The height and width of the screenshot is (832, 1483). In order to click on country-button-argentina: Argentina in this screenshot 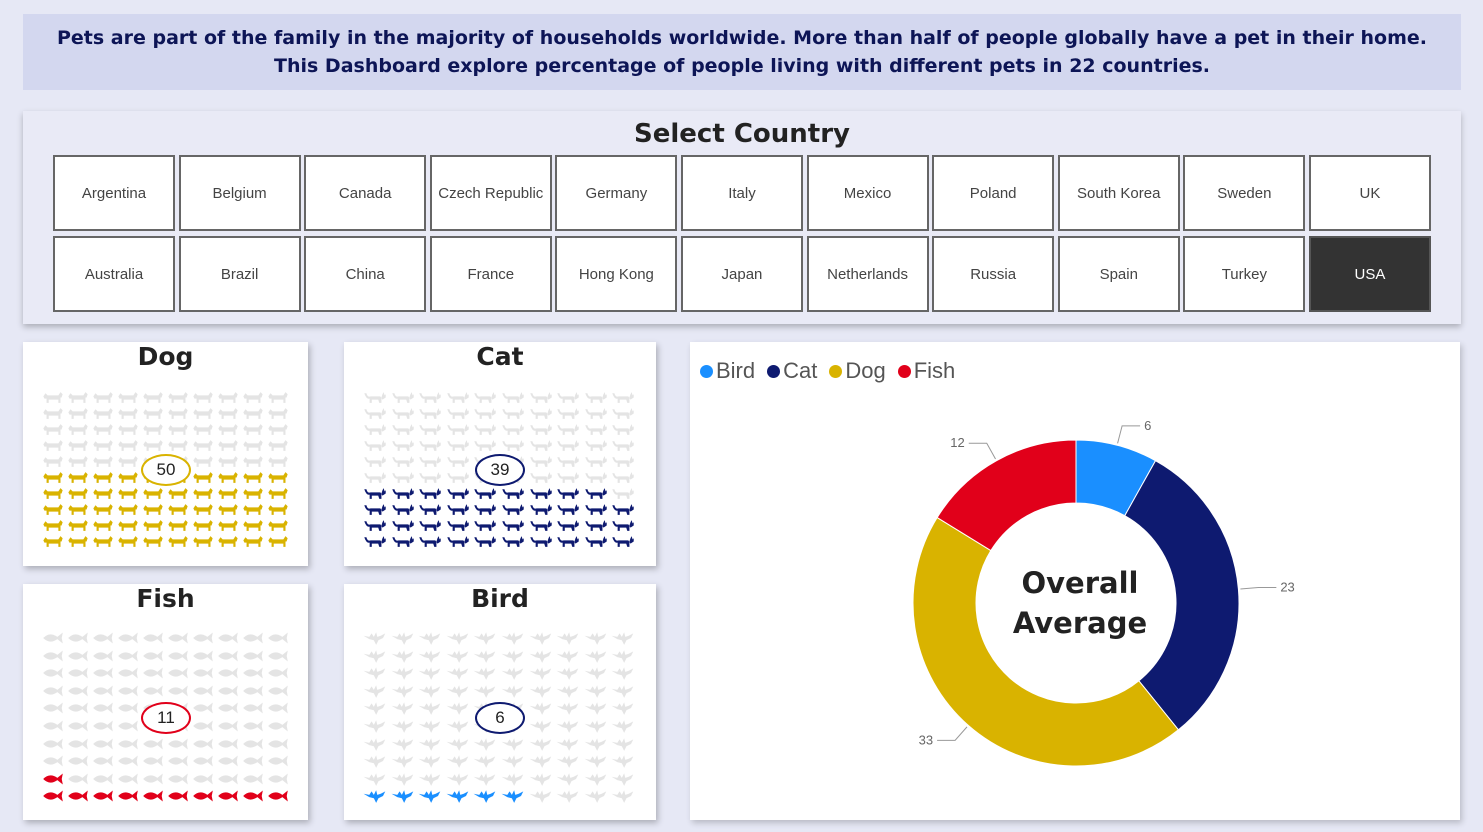, I will do `click(114, 193)`.